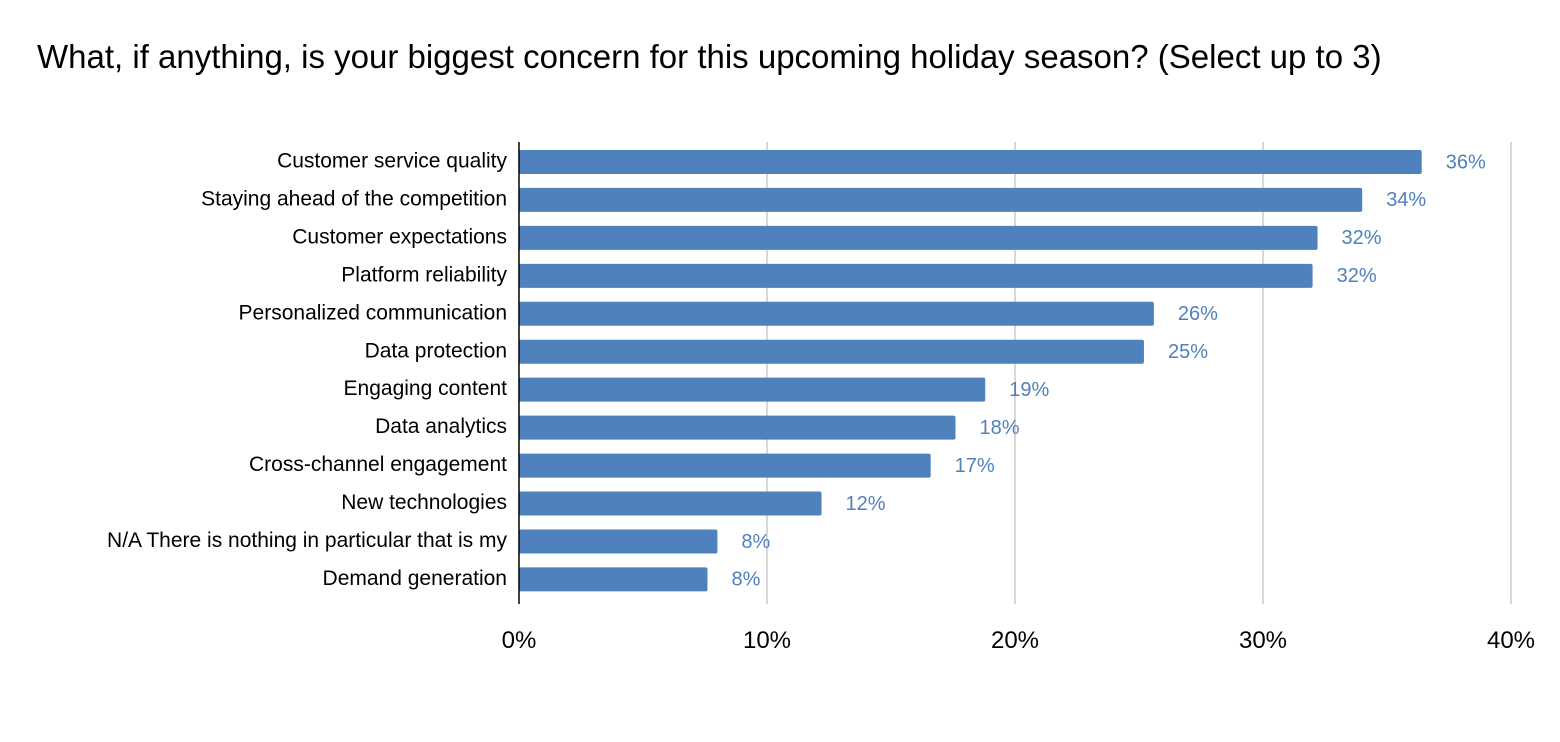  Describe the element at coordinates (999, 428) in the screenshot. I see `data-label: 18%` at that location.